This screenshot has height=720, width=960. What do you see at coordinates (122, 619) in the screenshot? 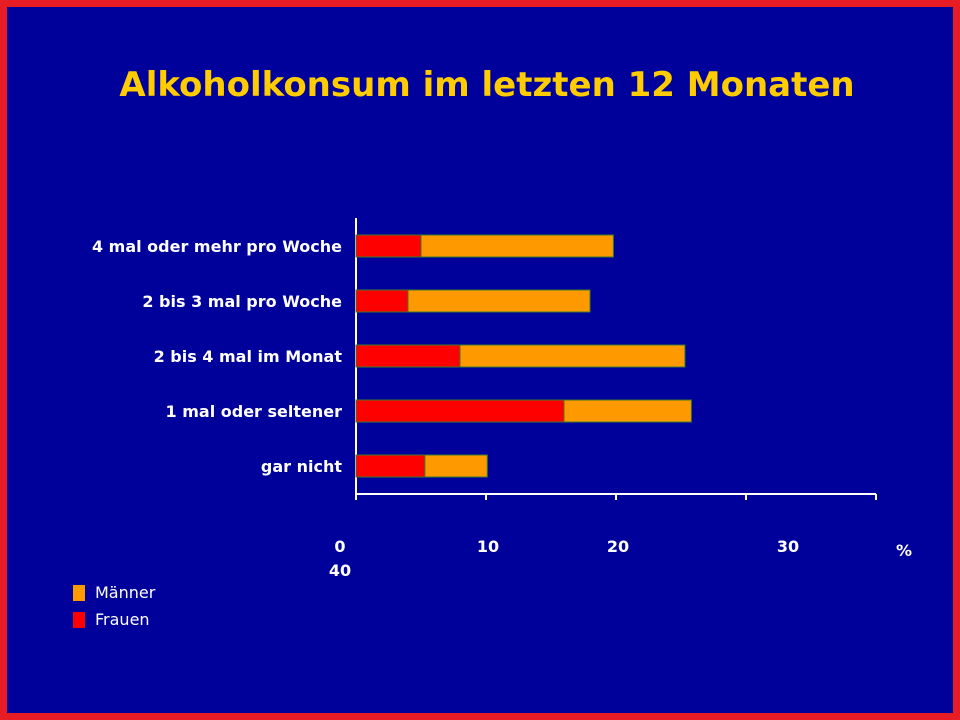
I see `legend-label-frauen: Frauen` at bounding box center [122, 619].